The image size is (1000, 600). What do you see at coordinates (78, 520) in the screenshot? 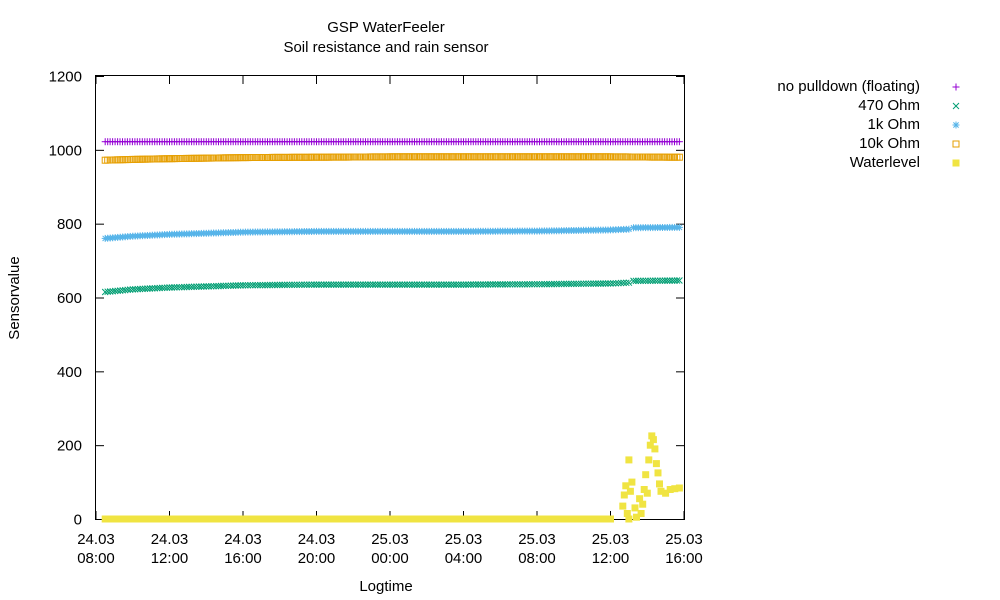
I see `y-tick-label: 0` at bounding box center [78, 520].